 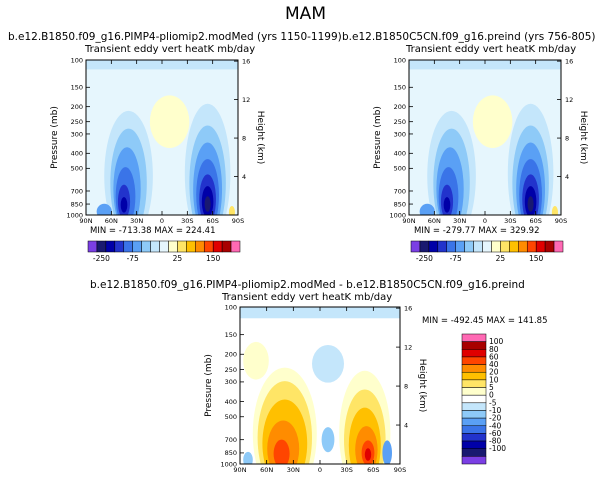 What do you see at coordinates (485, 137) in the screenshot?
I see `panel-right-field` at bounding box center [485, 137].